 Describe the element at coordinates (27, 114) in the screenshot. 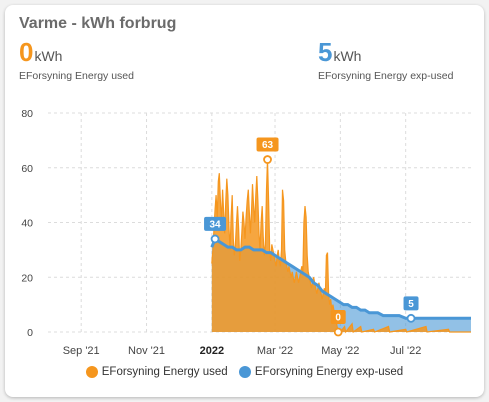

I see `y-tick-label-80: 80` at that location.